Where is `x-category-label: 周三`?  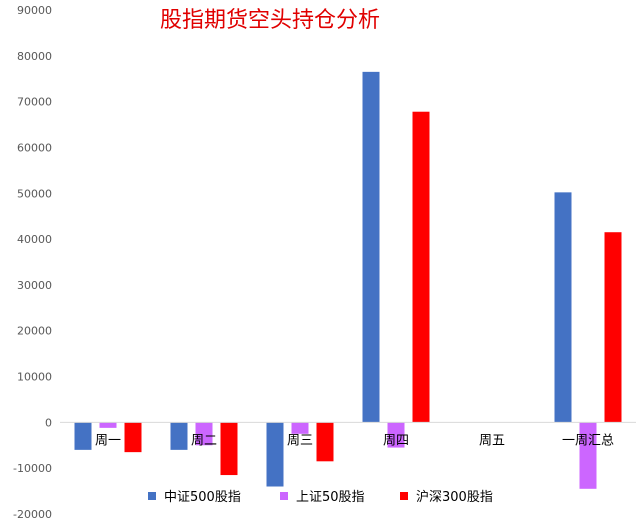 x-category-label: 周三 is located at coordinates (300, 440).